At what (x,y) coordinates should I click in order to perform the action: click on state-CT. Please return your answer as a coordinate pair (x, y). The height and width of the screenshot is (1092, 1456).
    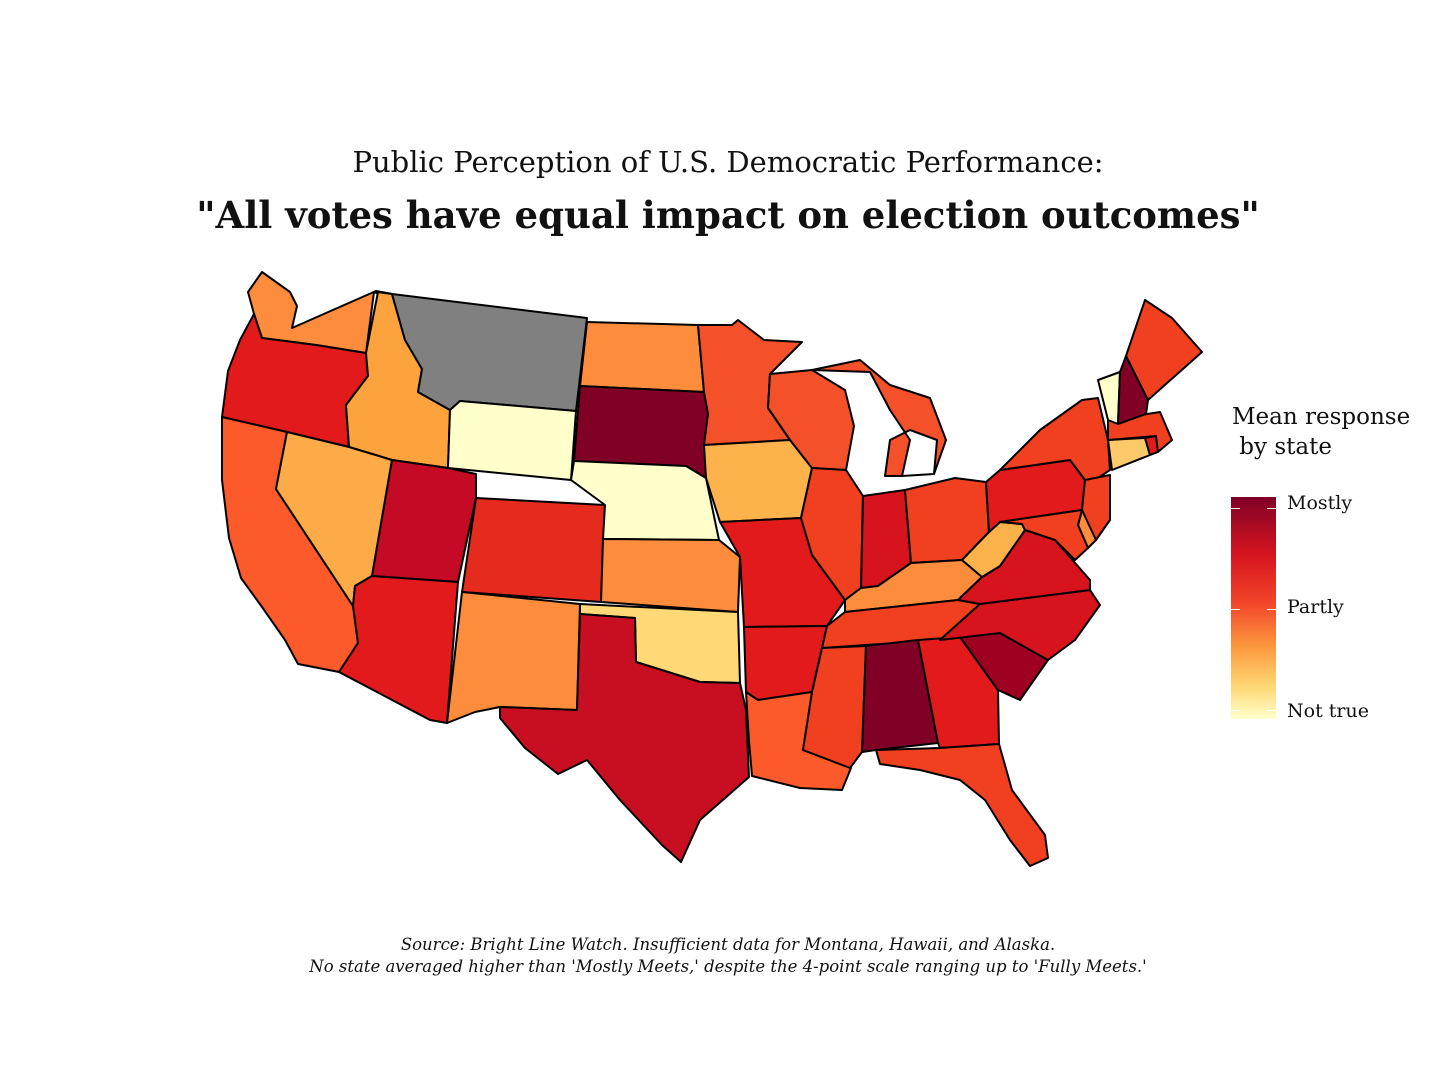
    Looking at the image, I should click on (1129, 454).